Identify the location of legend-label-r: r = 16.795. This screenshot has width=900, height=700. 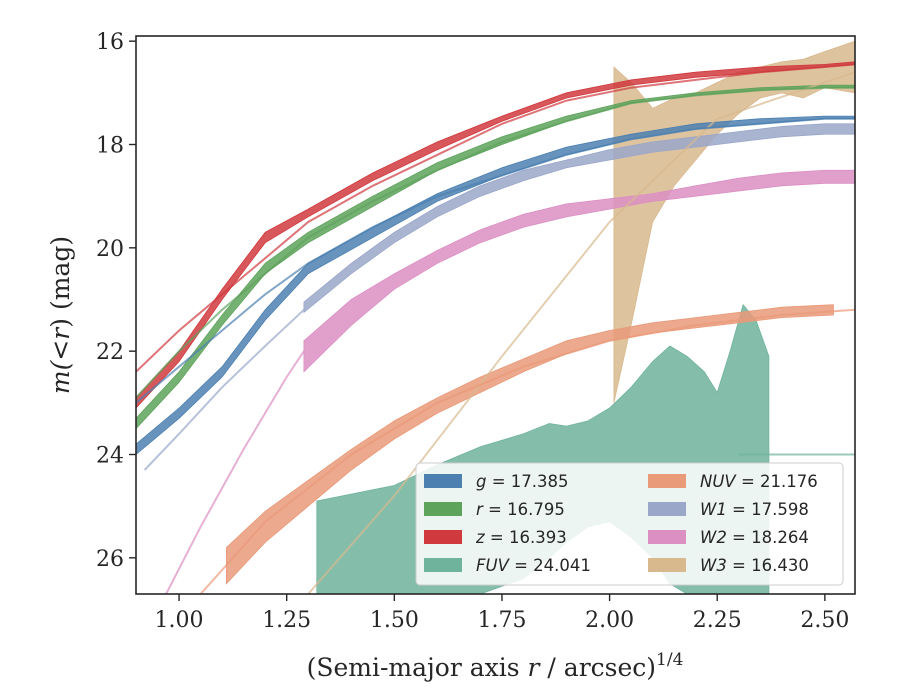
(520, 509).